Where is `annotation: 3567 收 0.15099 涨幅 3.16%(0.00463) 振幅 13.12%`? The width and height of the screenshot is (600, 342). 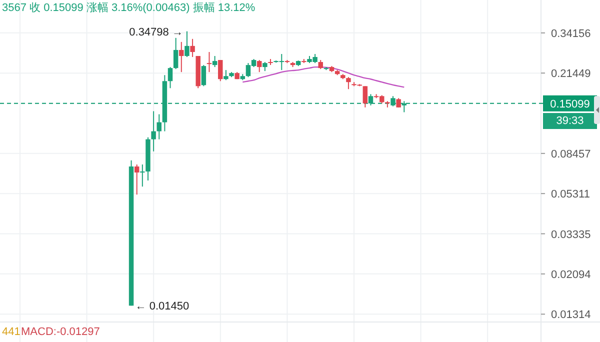
annotation: 3567 收 0.15099 涨幅 3.16%(0.00463) 振幅 13.12% is located at coordinates (129, 8).